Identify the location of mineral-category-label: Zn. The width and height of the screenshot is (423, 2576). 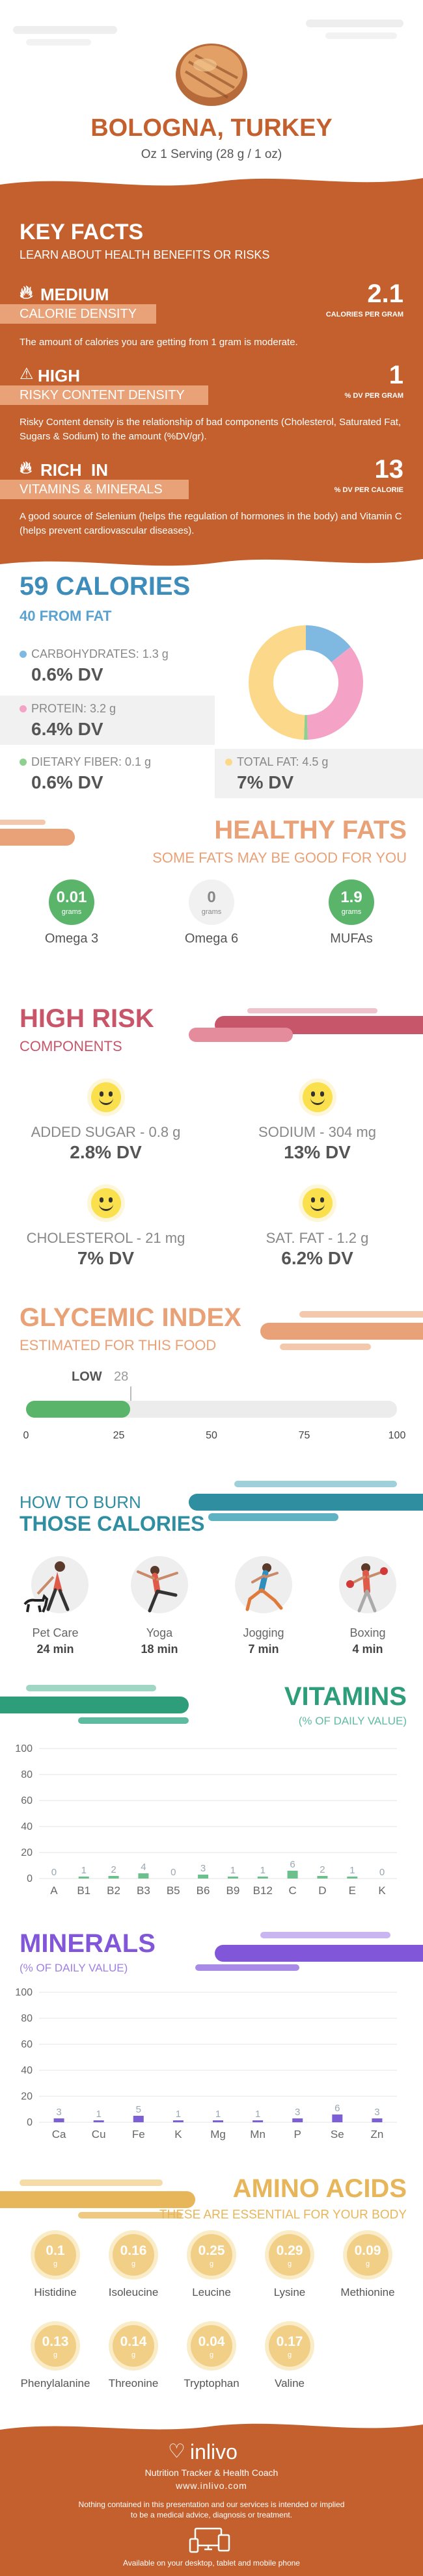
(377, 2134).